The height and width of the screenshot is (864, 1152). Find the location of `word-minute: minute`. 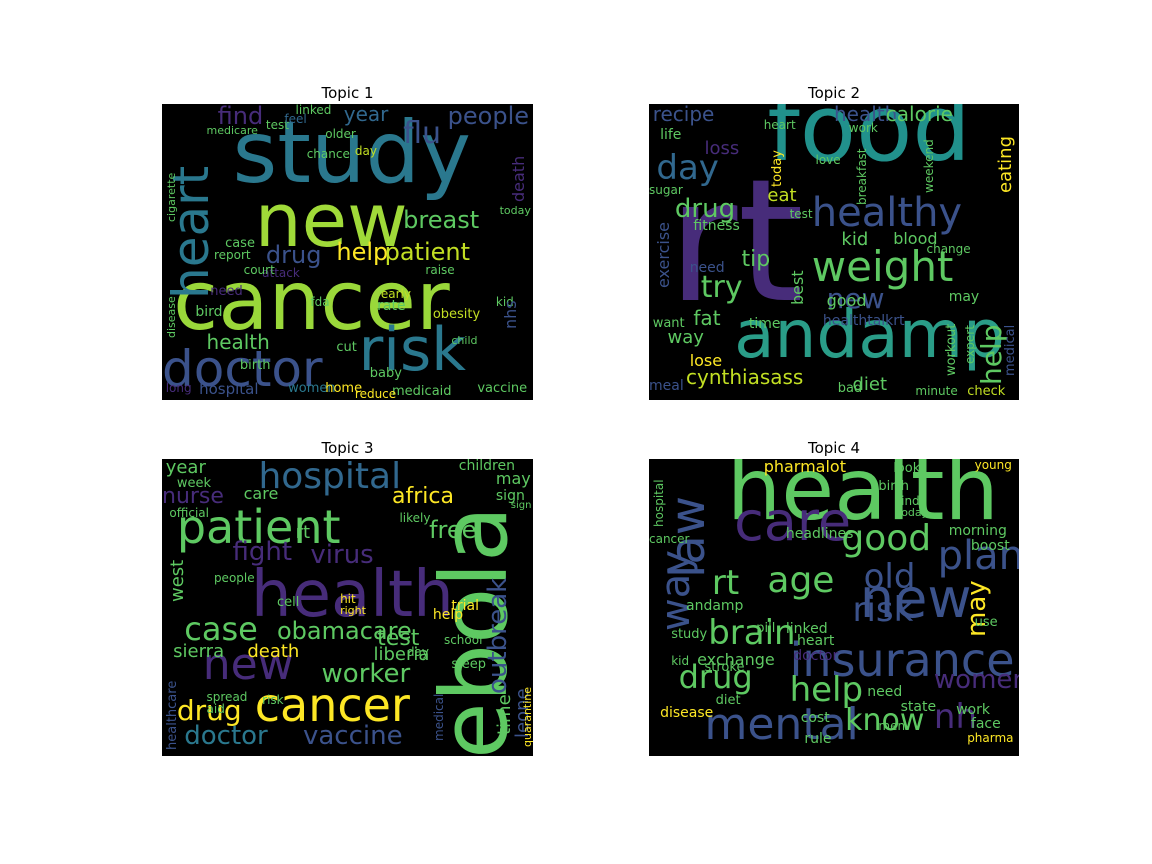

word-minute: minute is located at coordinates (936, 391).